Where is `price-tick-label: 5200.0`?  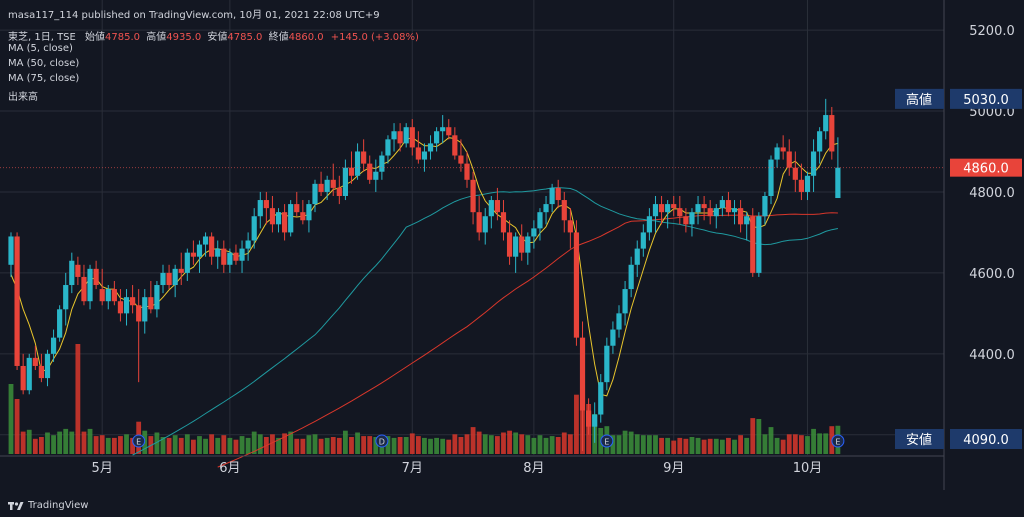
price-tick-label: 5200.0 is located at coordinates (992, 31).